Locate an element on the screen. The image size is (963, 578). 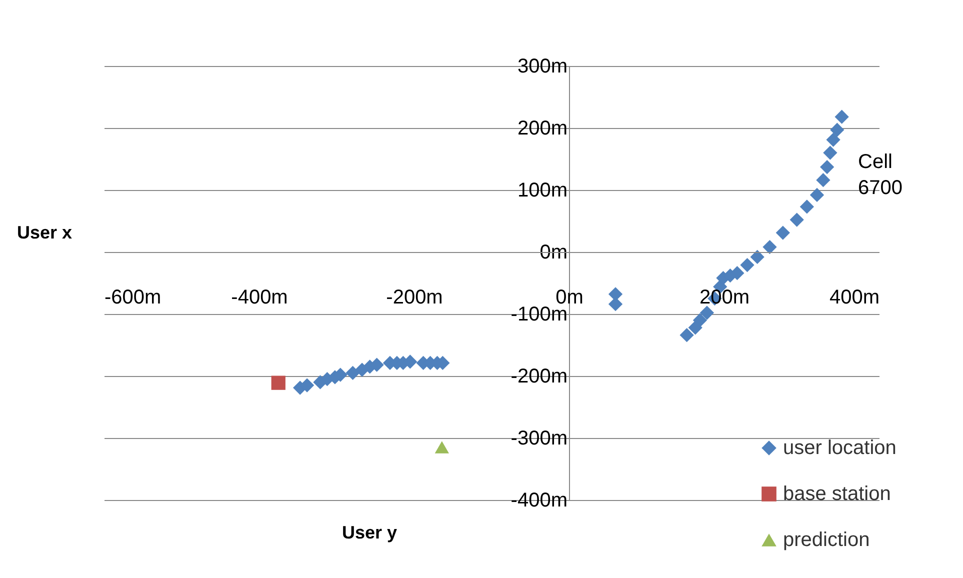
y-tick-label: 300m is located at coordinates (542, 67).